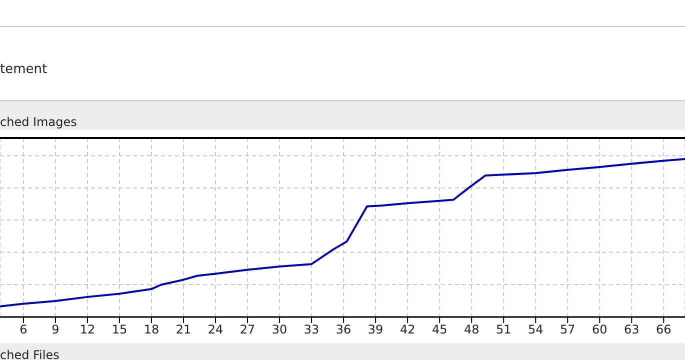  I want to click on x-tick-label: 27, so click(248, 329).